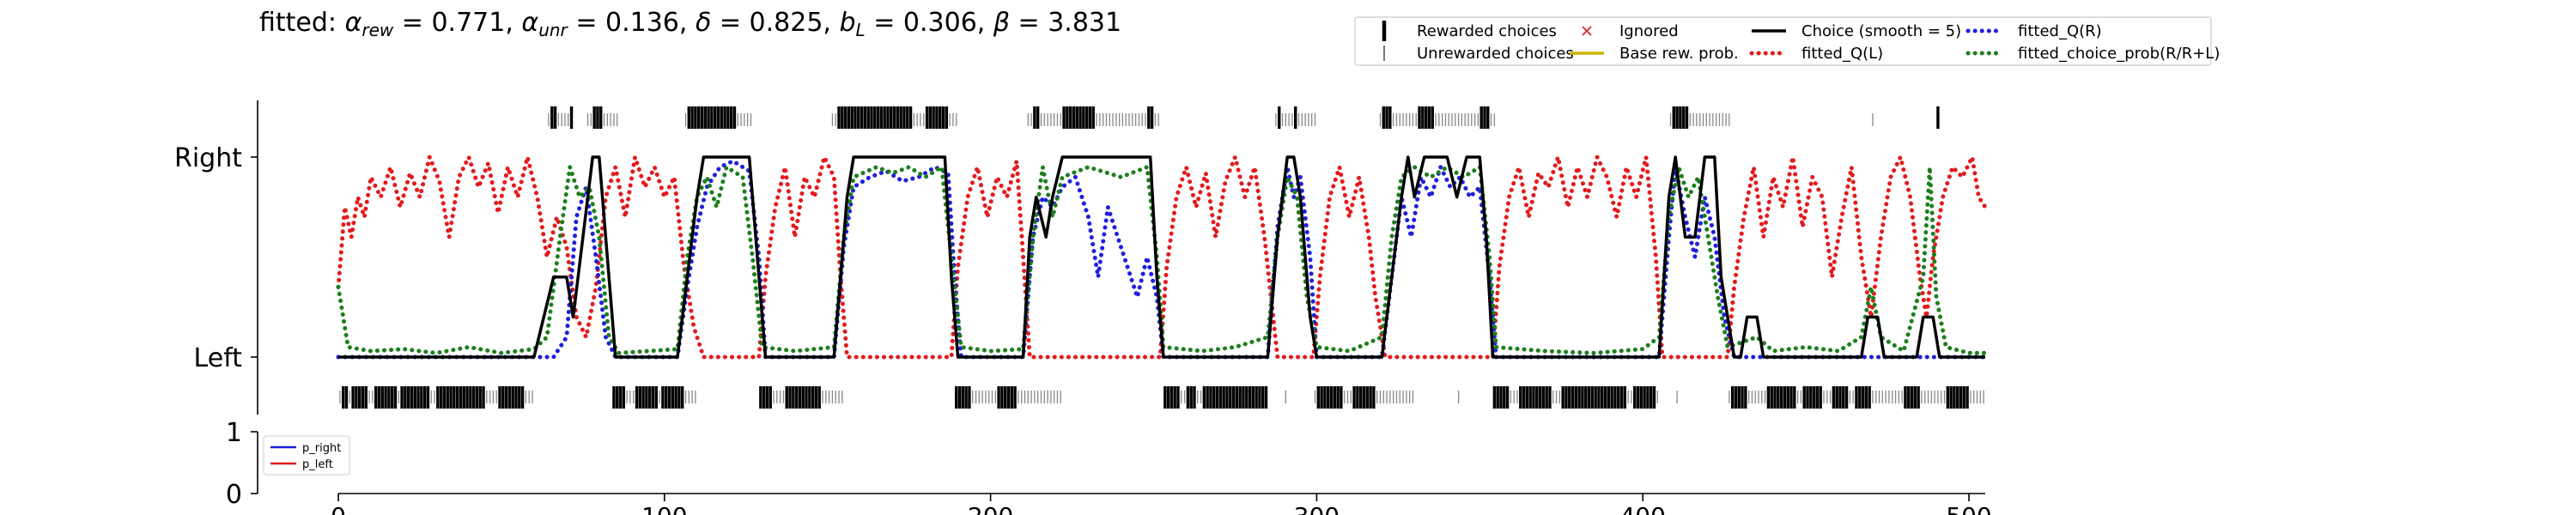 This screenshot has width=2576, height=515. What do you see at coordinates (1244, 117) in the screenshot?
I see `right-choice-ticks` at bounding box center [1244, 117].